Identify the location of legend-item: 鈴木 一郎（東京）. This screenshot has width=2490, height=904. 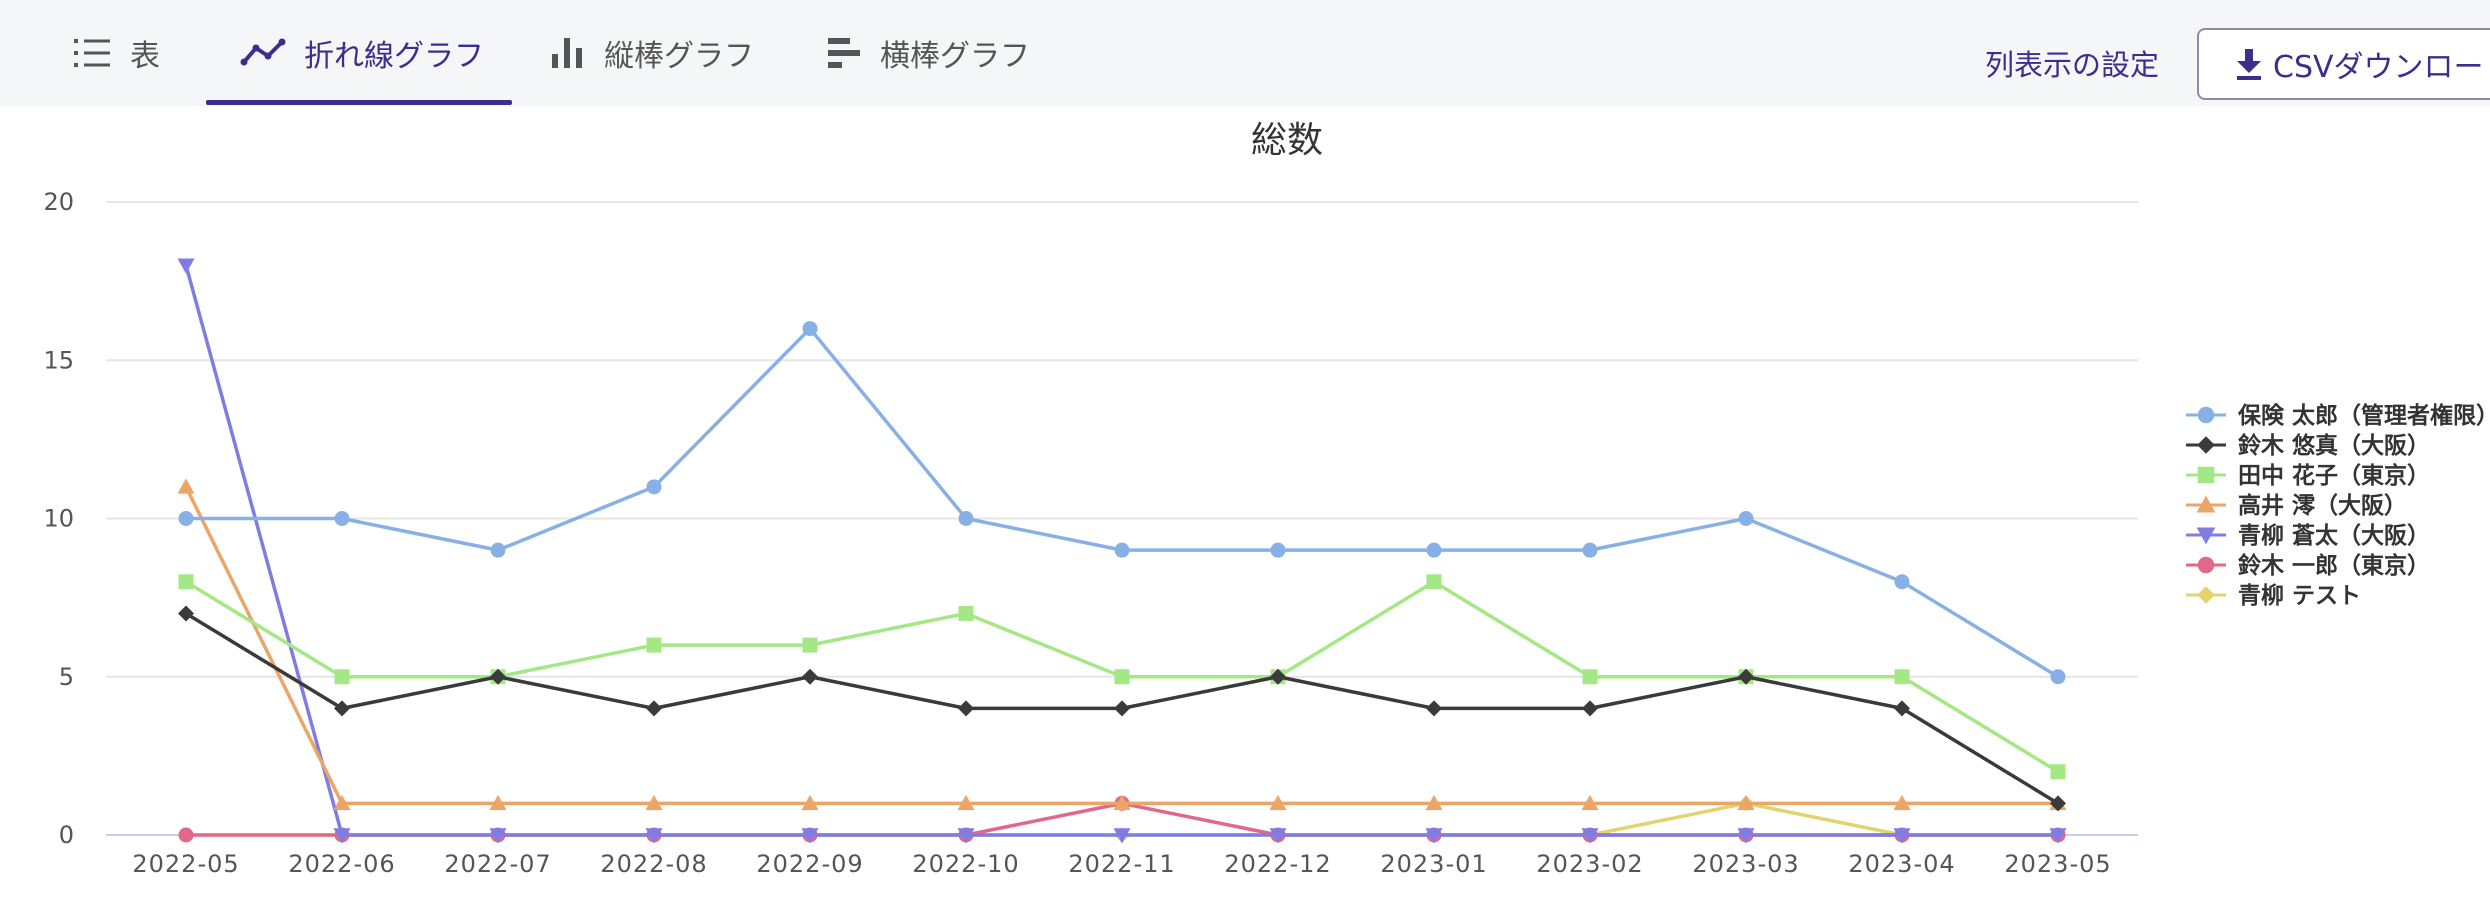
(2308, 565).